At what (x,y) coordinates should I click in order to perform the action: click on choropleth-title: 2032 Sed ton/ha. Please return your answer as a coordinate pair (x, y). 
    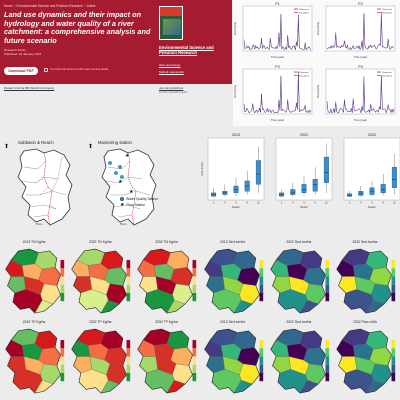
    Looking at the image, I should click on (365, 242).